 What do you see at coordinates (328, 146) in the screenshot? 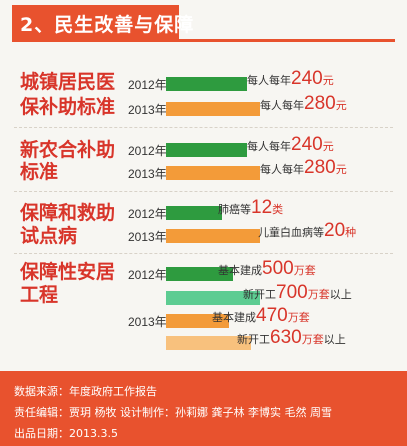
I see `group-2-row-1-unit: 元` at bounding box center [328, 146].